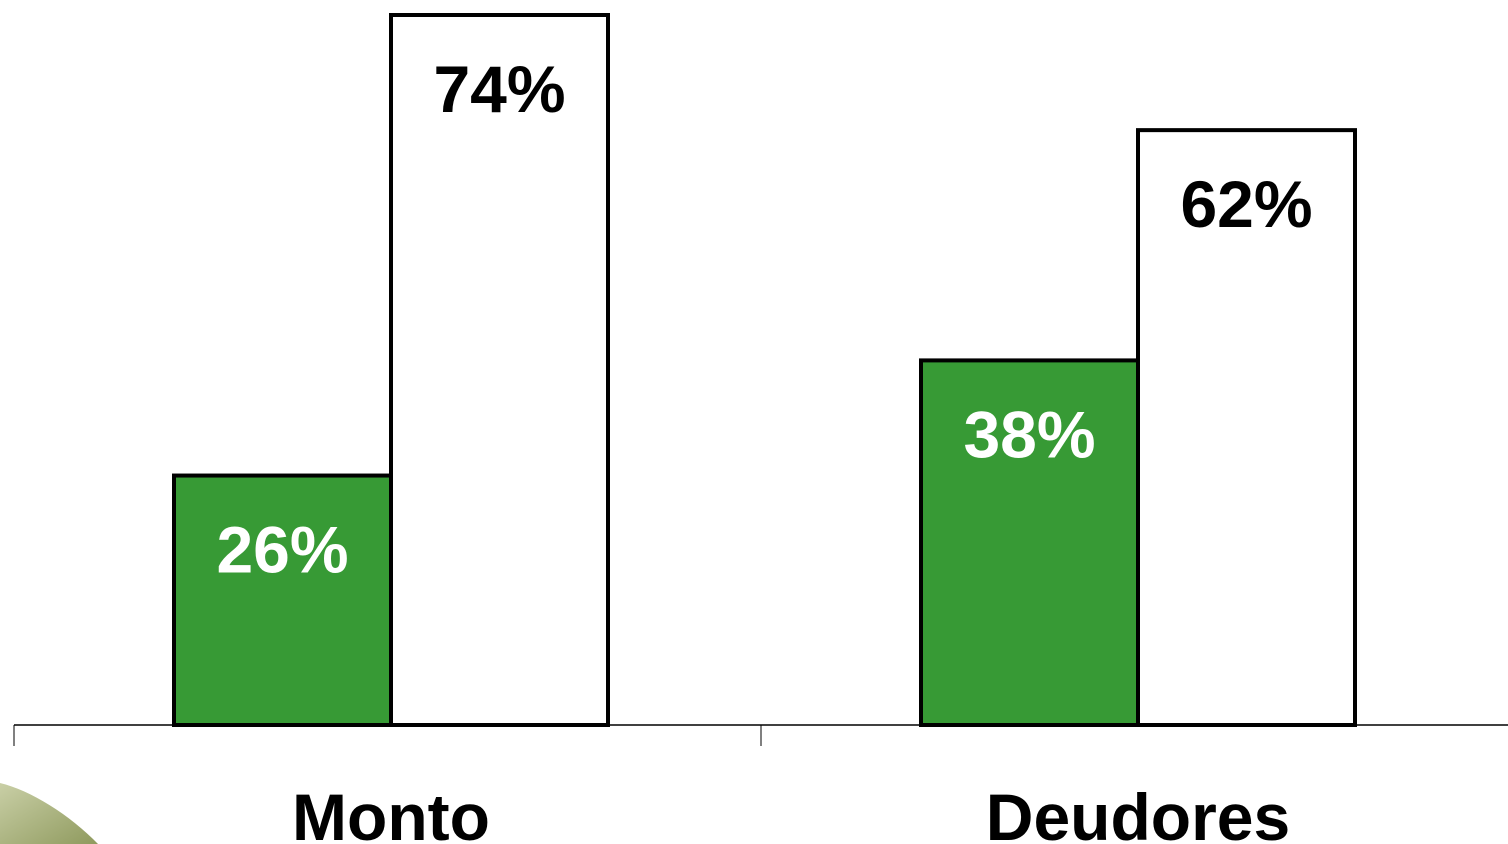 The image size is (1508, 844). Describe the element at coordinates (282, 550) in the screenshot. I see `data-label-monto-series-0: 26%` at that location.